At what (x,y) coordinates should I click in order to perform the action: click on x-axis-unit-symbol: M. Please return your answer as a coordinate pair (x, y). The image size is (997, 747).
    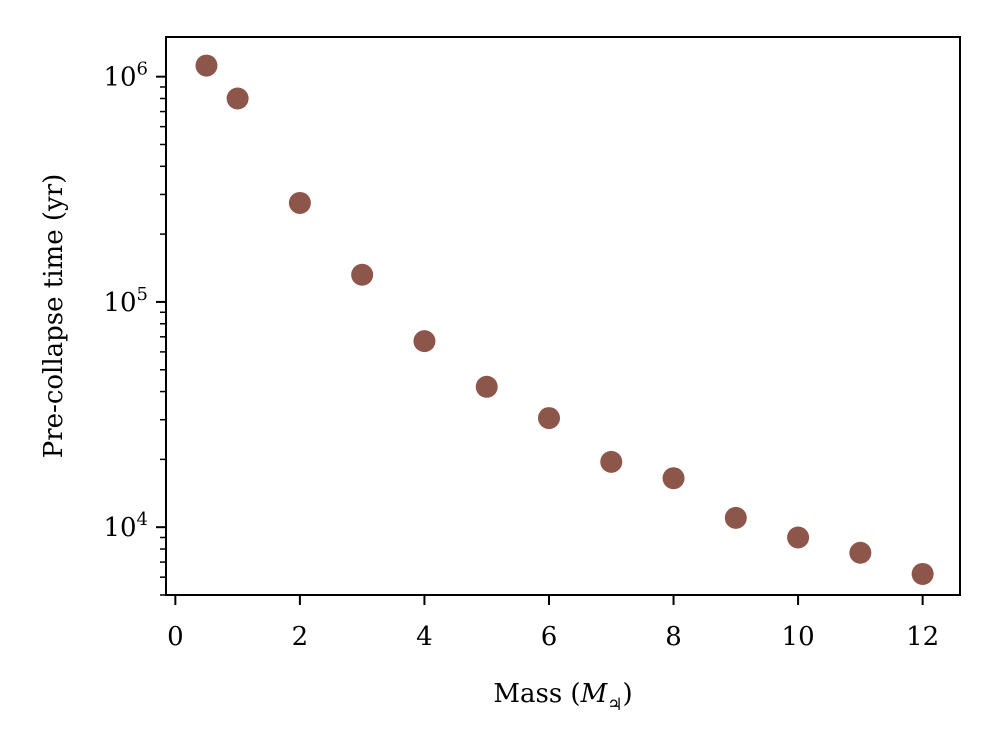
    Looking at the image, I should click on (594, 694).